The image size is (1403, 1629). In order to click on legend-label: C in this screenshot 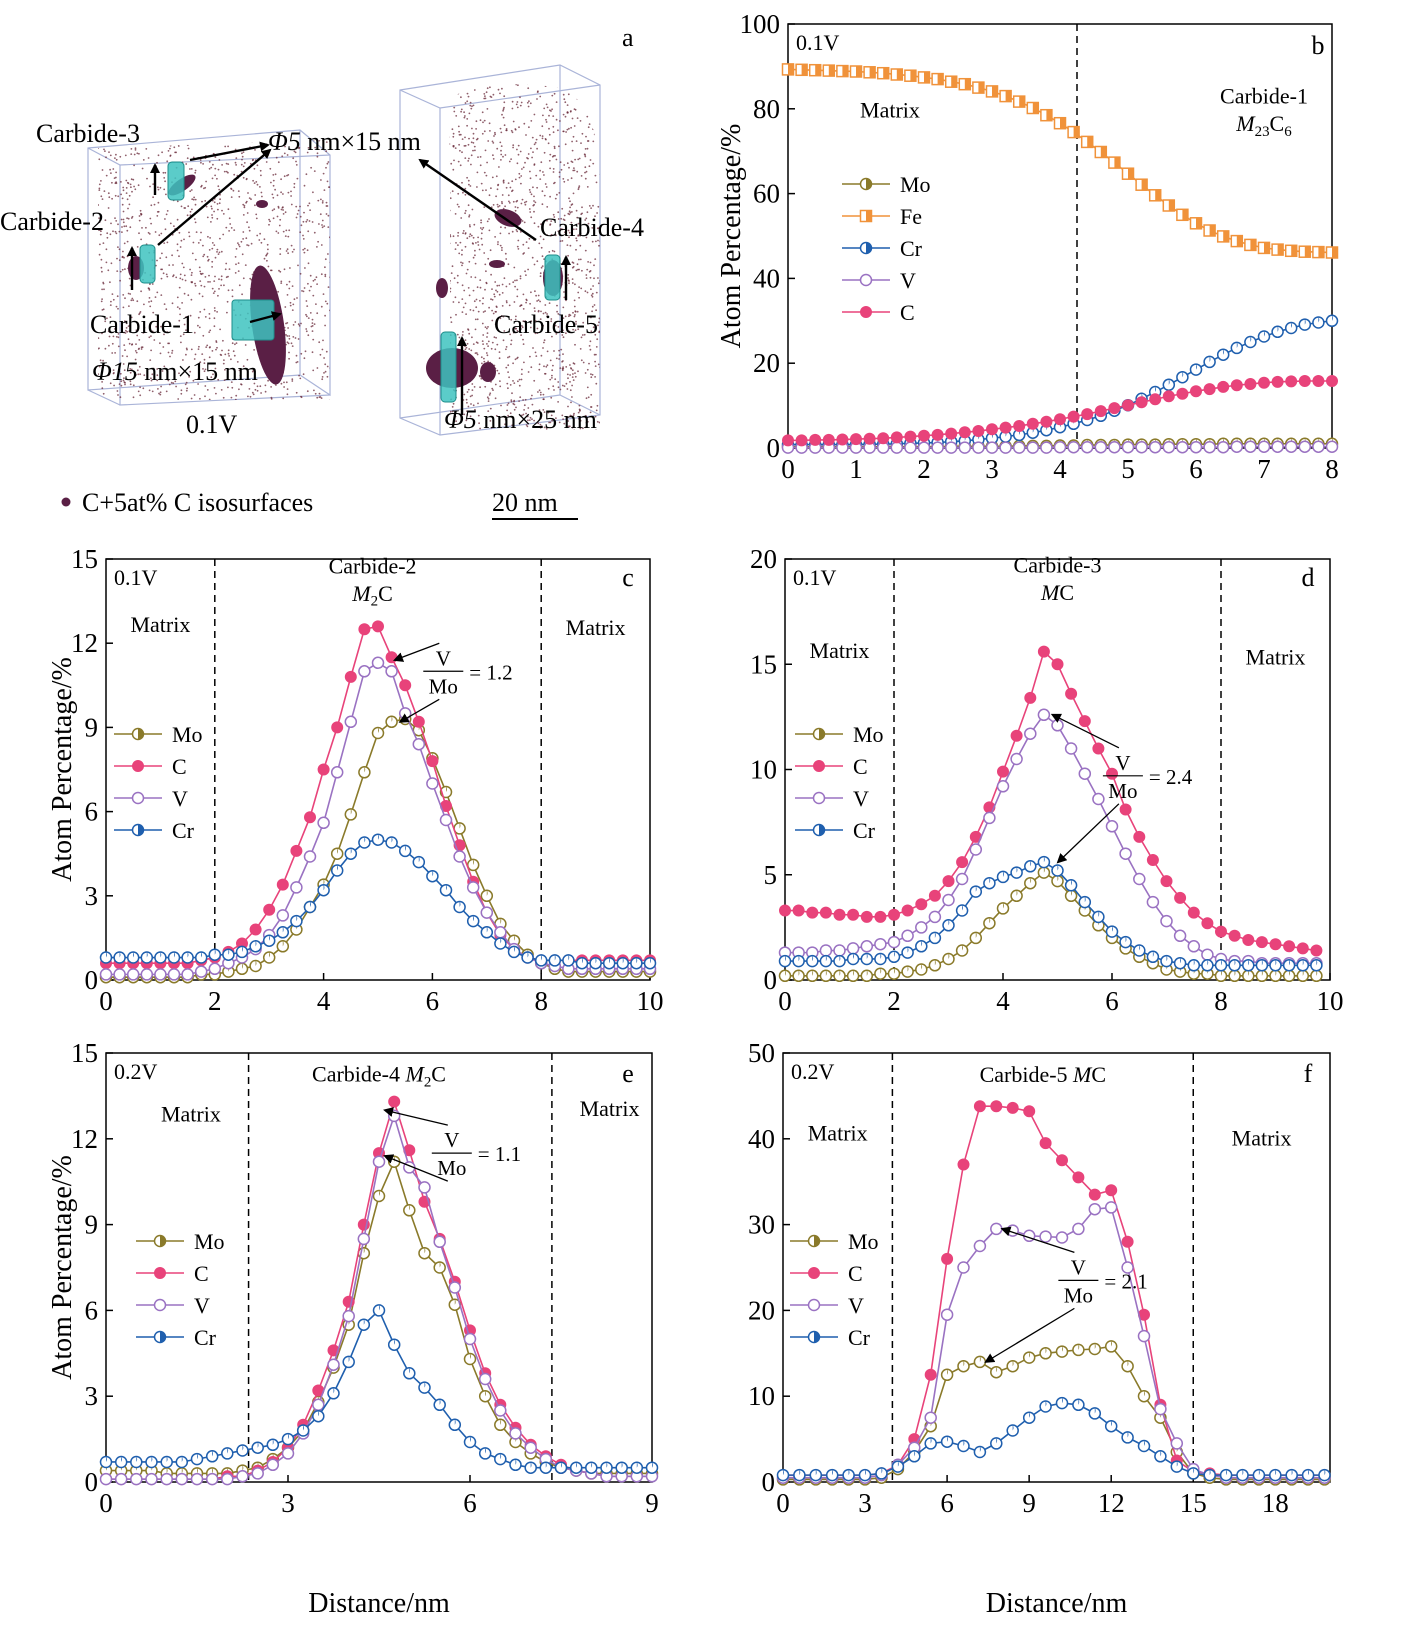, I will do `click(201, 1273)`.